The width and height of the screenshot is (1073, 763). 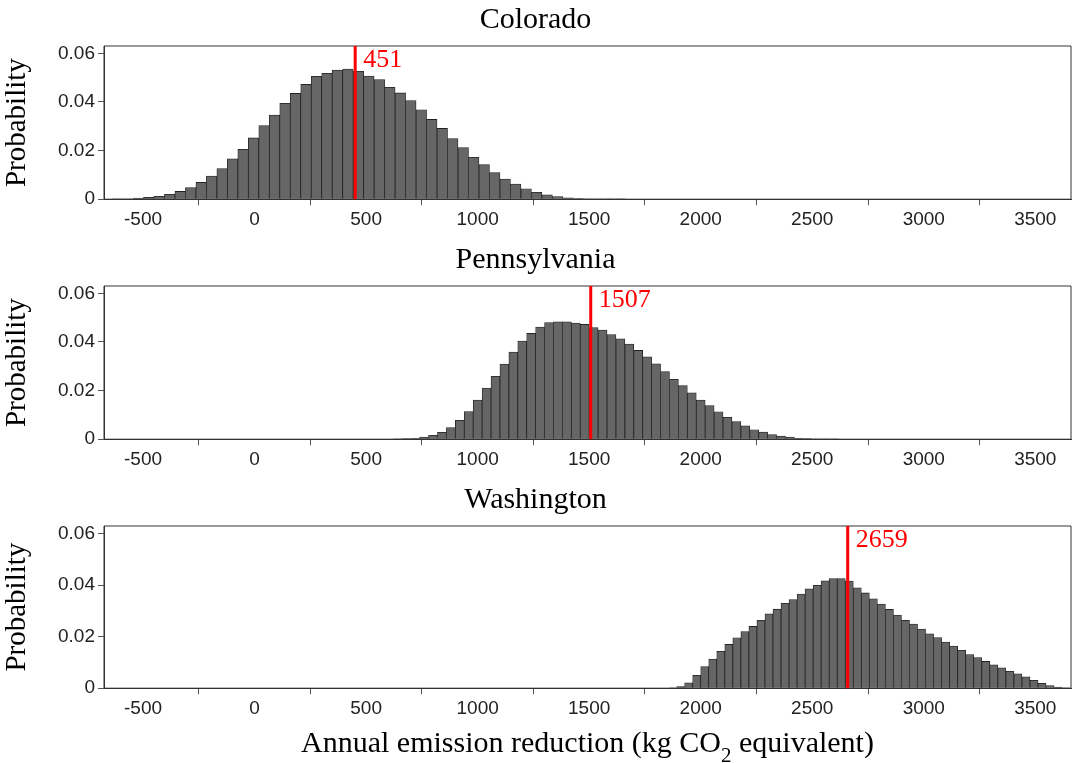 What do you see at coordinates (624, 298) in the screenshot?
I see `ref-line-label: 1507` at bounding box center [624, 298].